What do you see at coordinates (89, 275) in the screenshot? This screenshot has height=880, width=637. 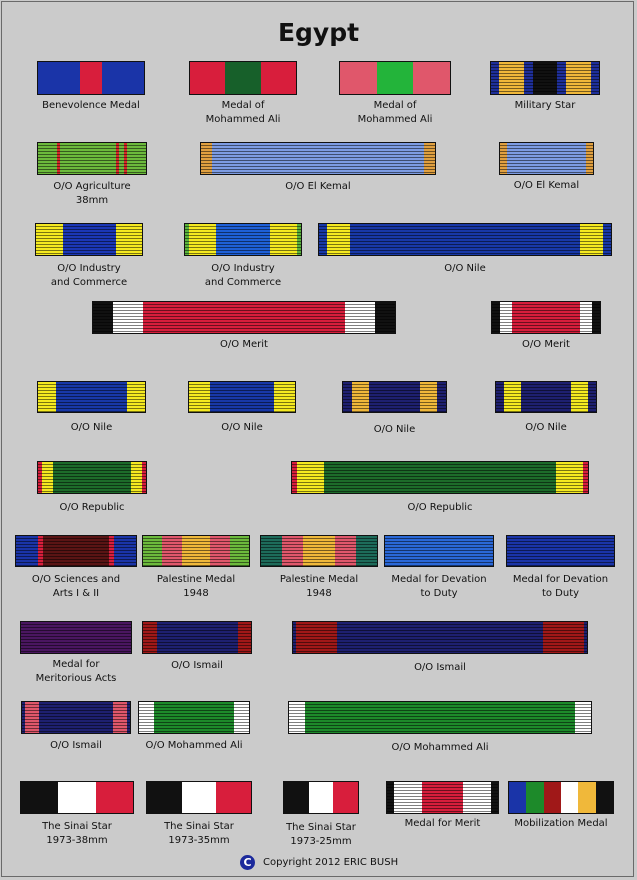 I see `oo-industry-and-commerce-1-label: O/O Industry and Commerce` at bounding box center [89, 275].